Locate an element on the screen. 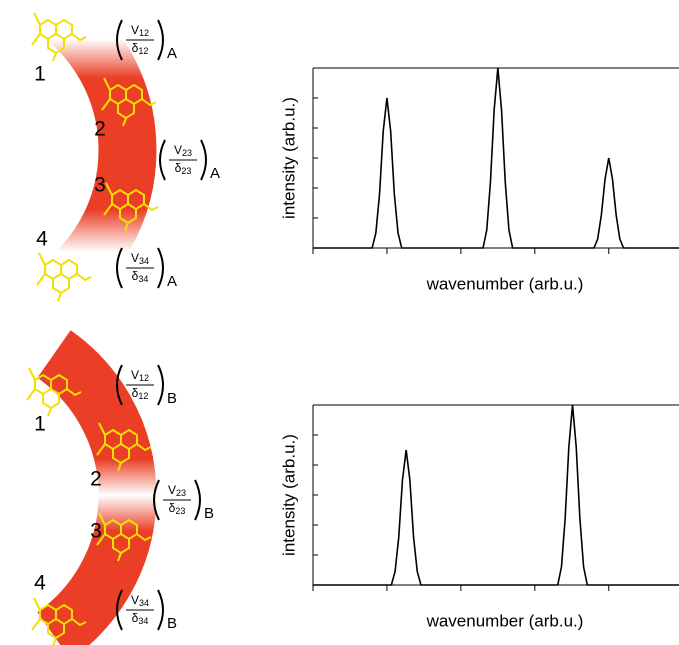 This screenshot has width=679, height=645. diagram-b is located at coordinates (91, 487).